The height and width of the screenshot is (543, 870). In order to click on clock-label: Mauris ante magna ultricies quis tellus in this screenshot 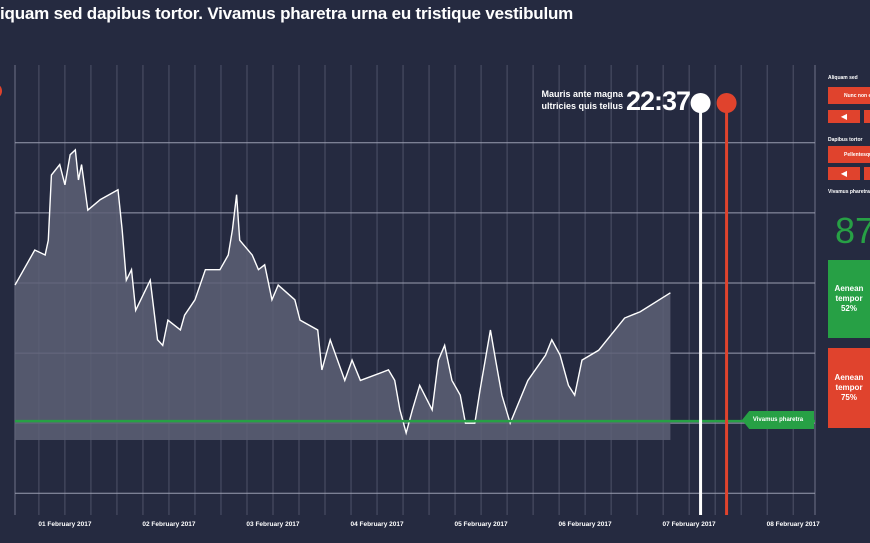, I will do `click(581, 100)`.